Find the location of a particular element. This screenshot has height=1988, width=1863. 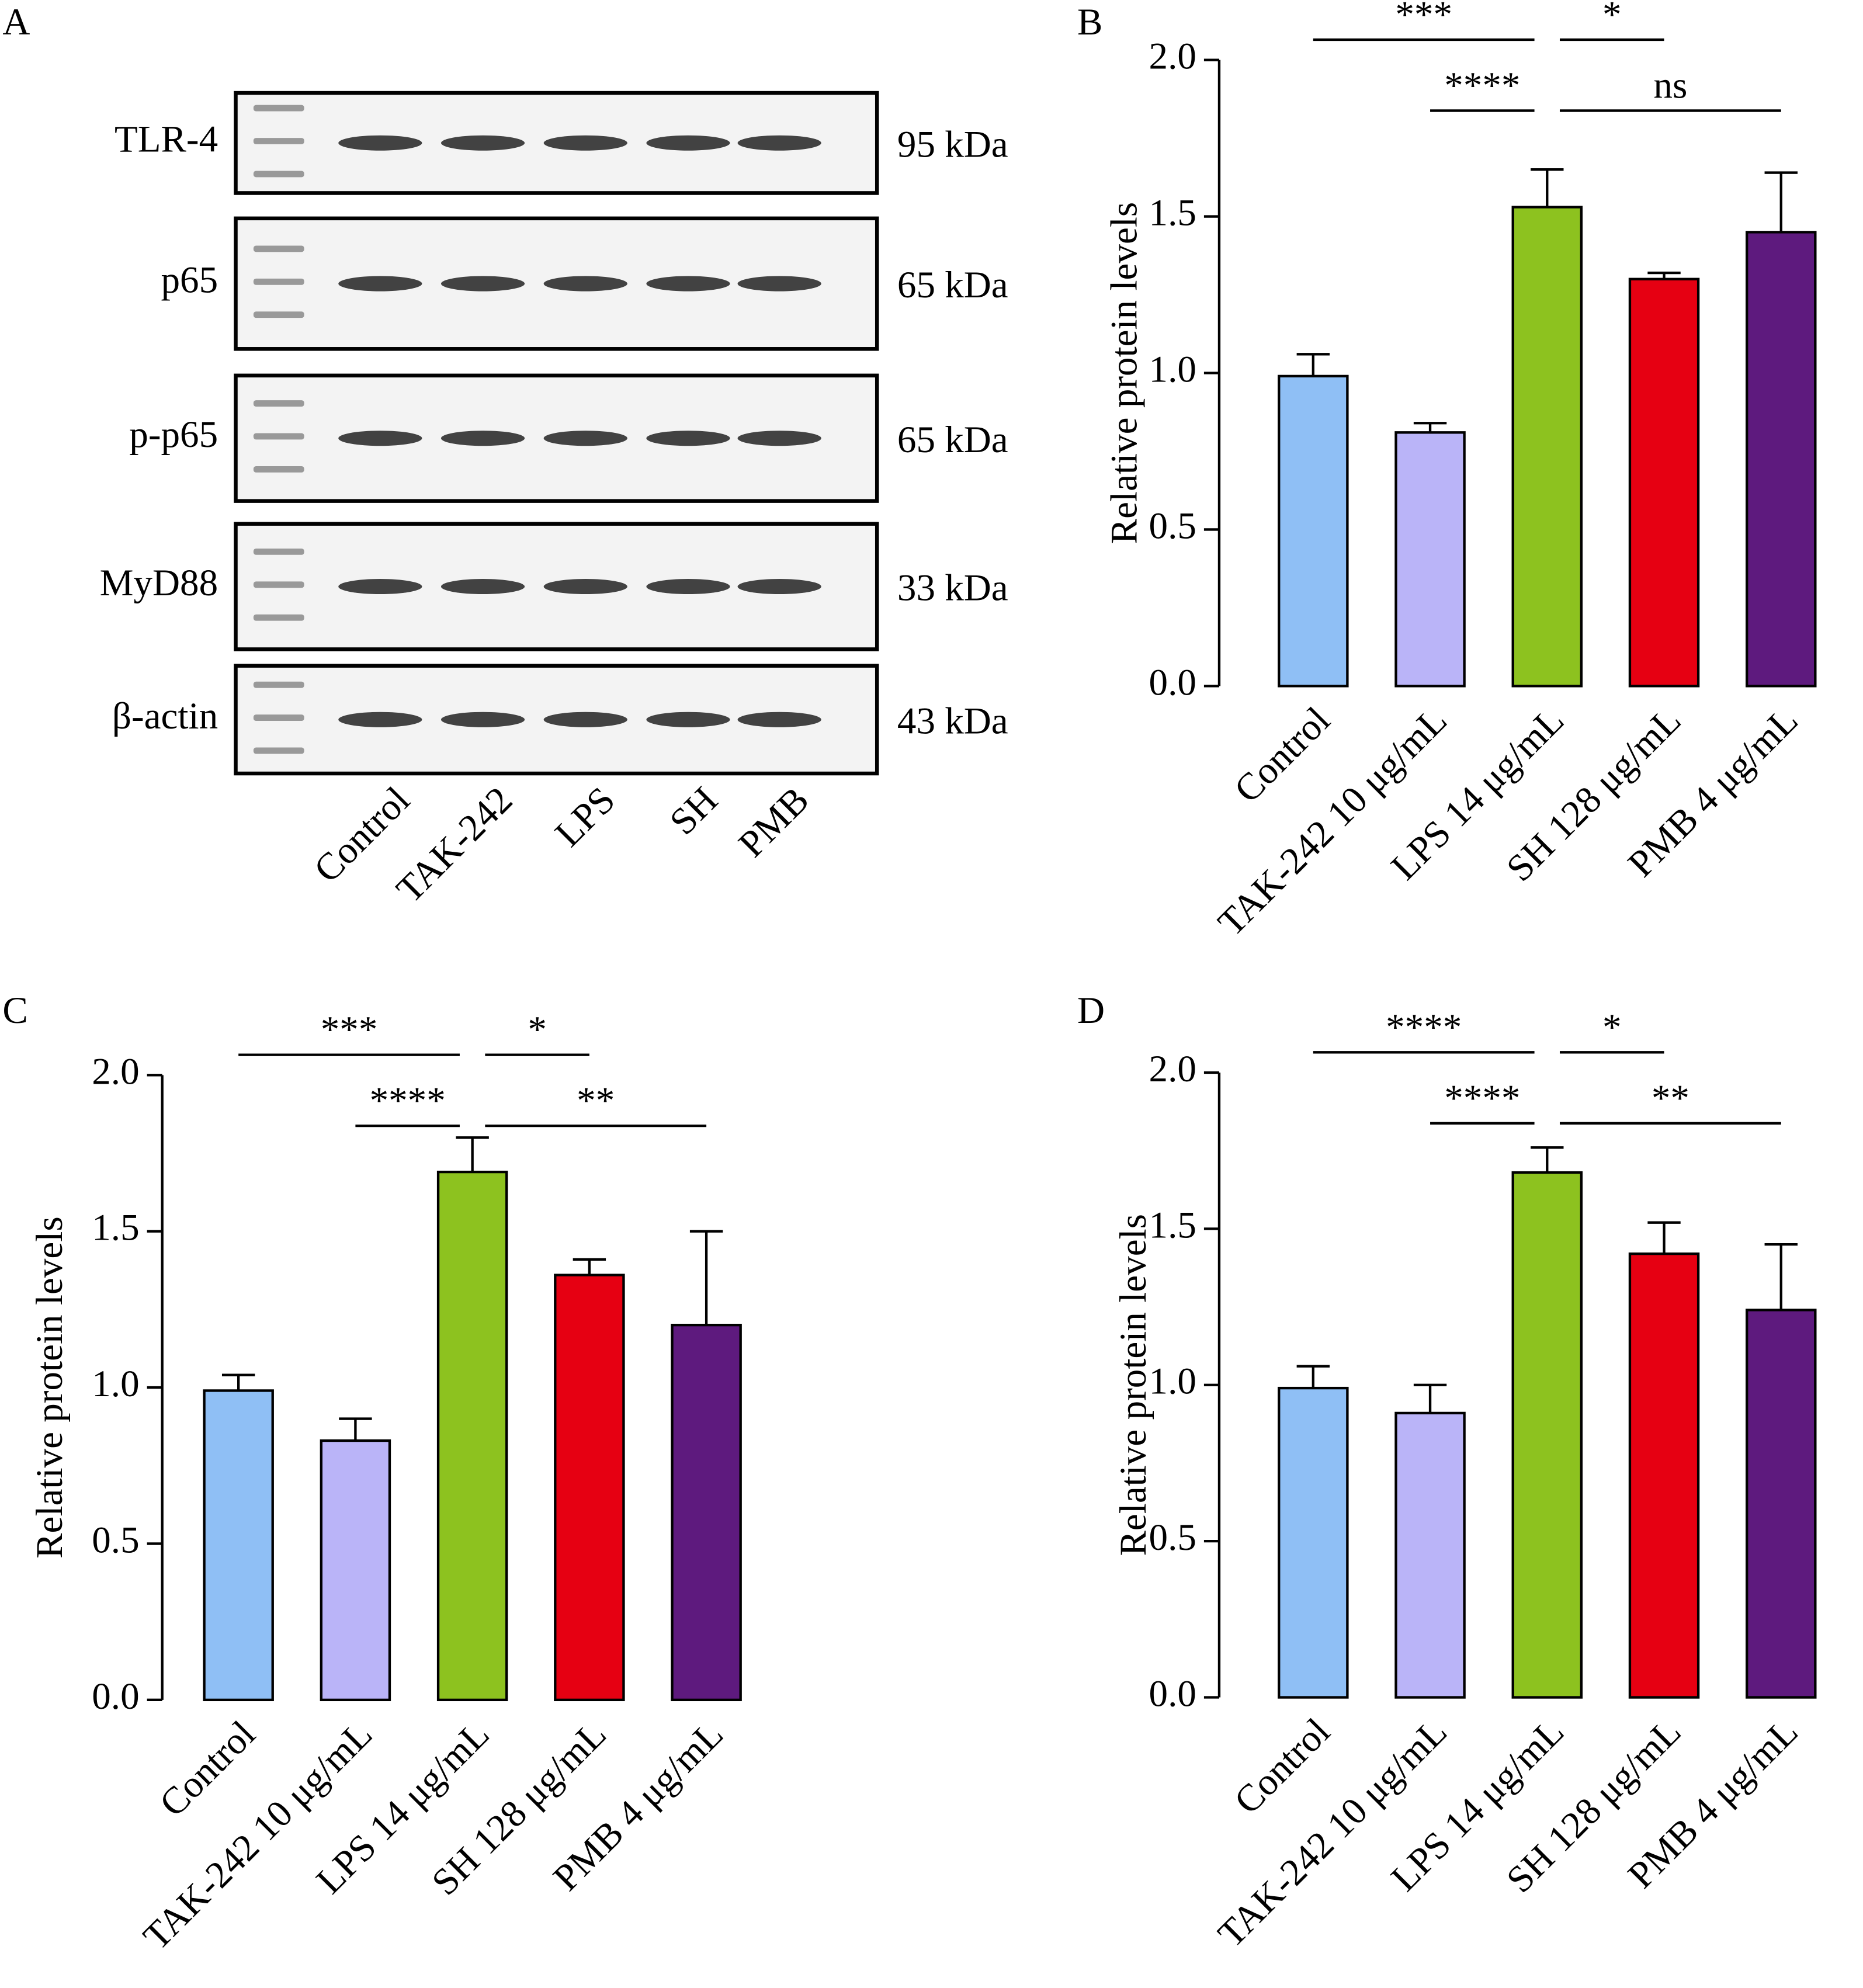

row-label: p65 is located at coordinates (189, 280).